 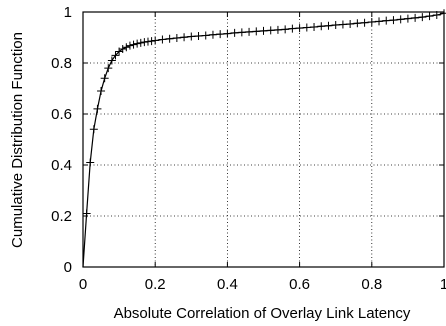 I want to click on x-tick-label: 0.2, so click(x=155, y=284).